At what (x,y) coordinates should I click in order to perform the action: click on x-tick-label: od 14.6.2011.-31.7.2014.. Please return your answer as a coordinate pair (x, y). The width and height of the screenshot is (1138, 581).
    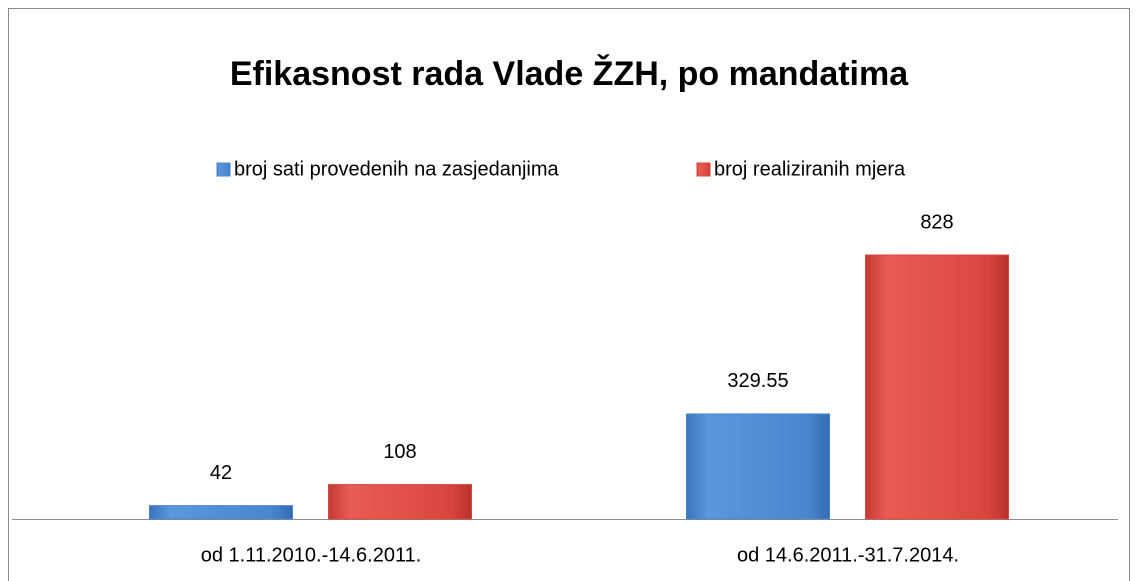
    Looking at the image, I should click on (848, 555).